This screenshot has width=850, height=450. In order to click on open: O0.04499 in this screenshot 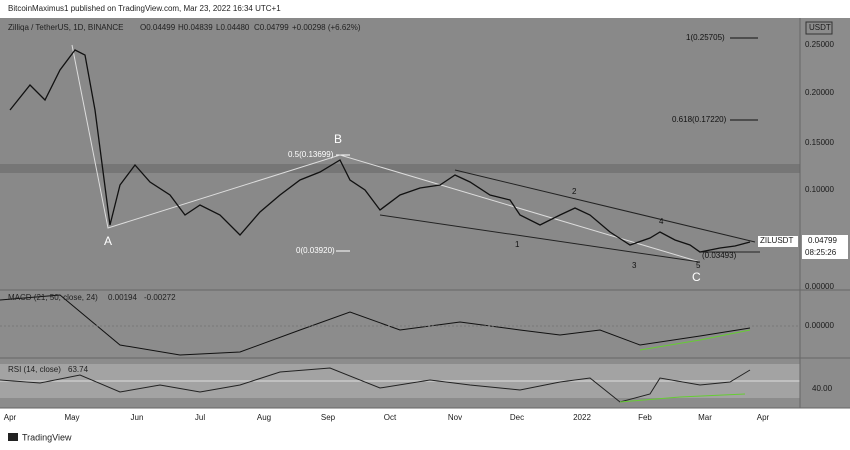, I will do `click(158, 27)`.